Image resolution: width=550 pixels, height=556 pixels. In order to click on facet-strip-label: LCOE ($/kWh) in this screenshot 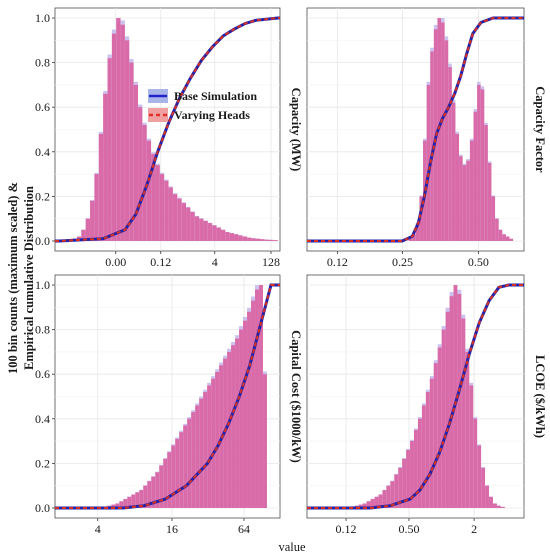, I will do `click(540, 396)`.